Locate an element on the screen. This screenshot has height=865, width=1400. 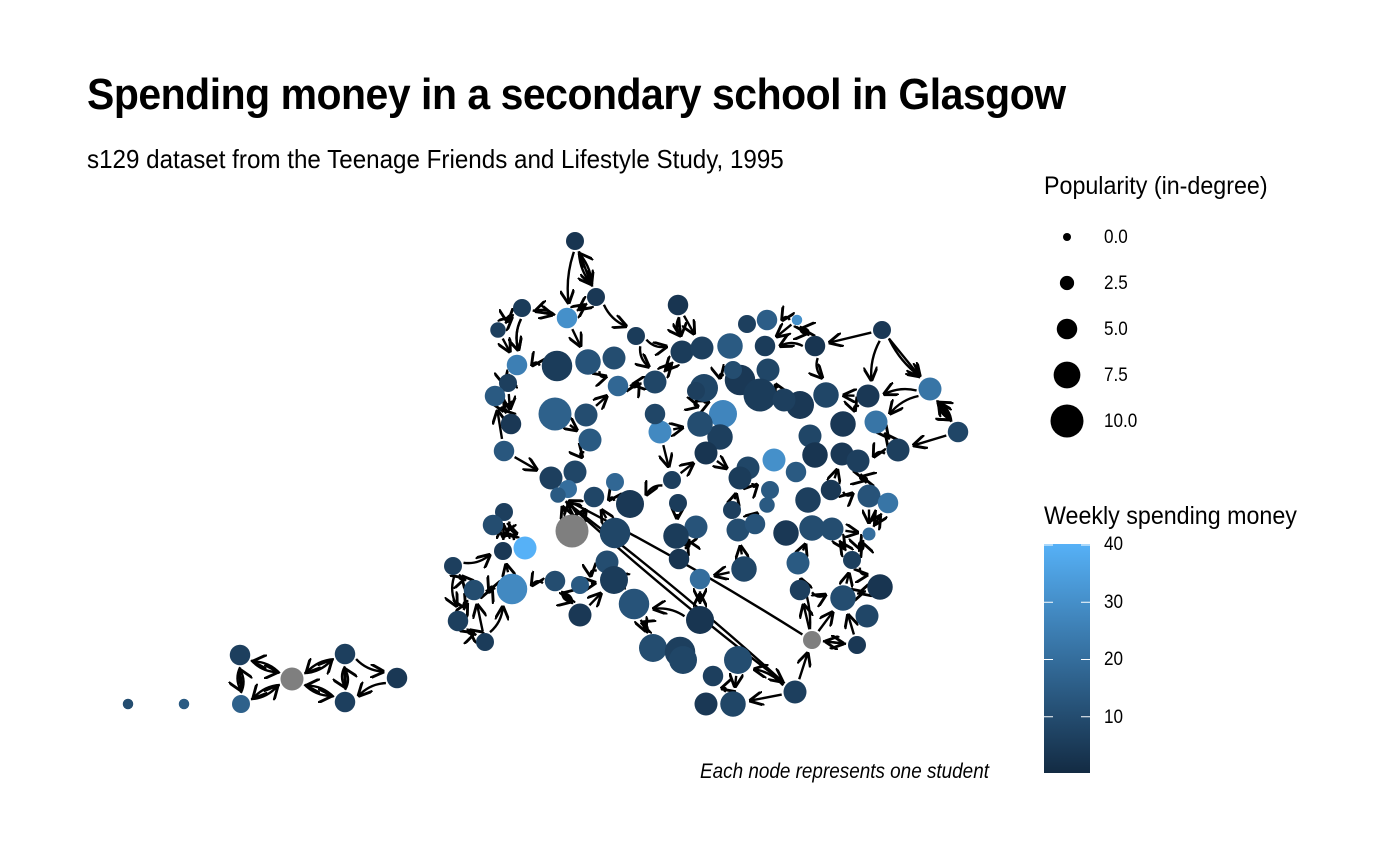
legend-layer is located at coordinates (1067, 503).